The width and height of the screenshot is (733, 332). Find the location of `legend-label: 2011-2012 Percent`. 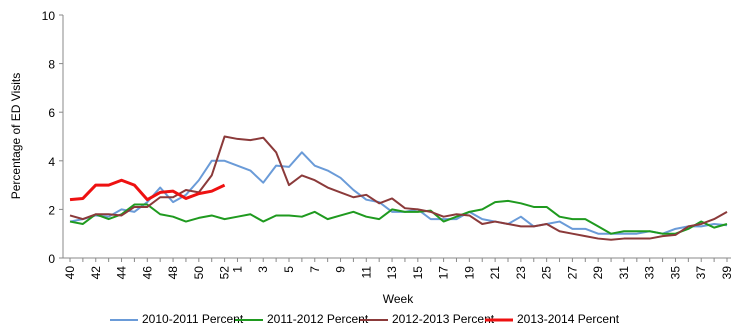

legend-label: 2011-2012 Percent is located at coordinates (318, 319).